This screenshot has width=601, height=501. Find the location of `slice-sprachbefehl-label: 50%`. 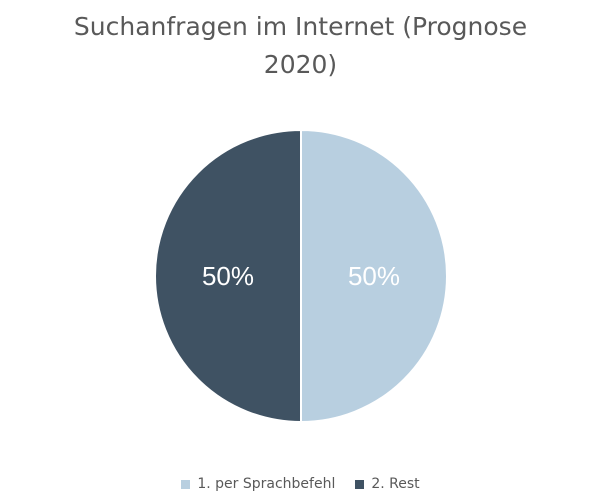

slice-sprachbefehl-label: 50% is located at coordinates (374, 276).